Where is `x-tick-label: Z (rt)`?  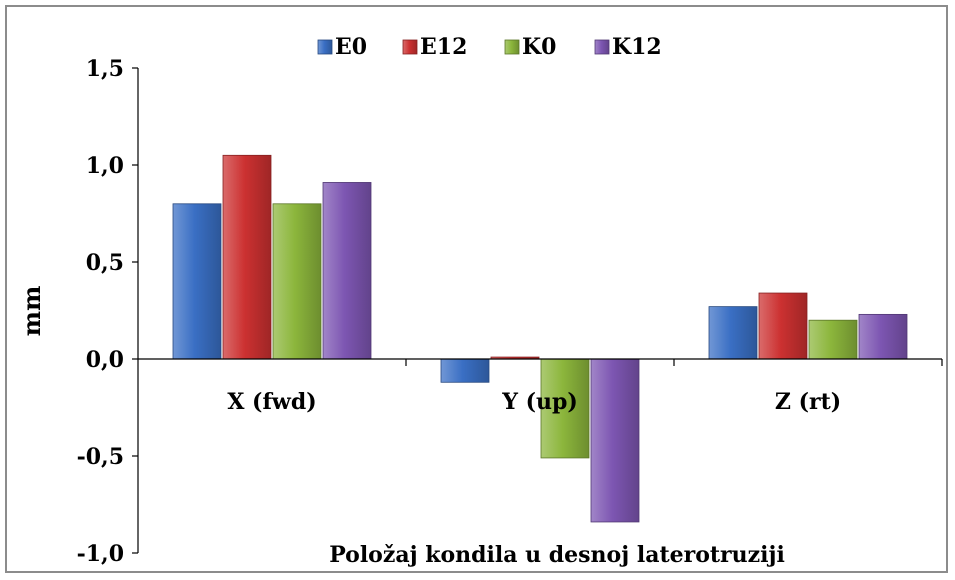
x-tick-label: Z (rt) is located at coordinates (808, 402).